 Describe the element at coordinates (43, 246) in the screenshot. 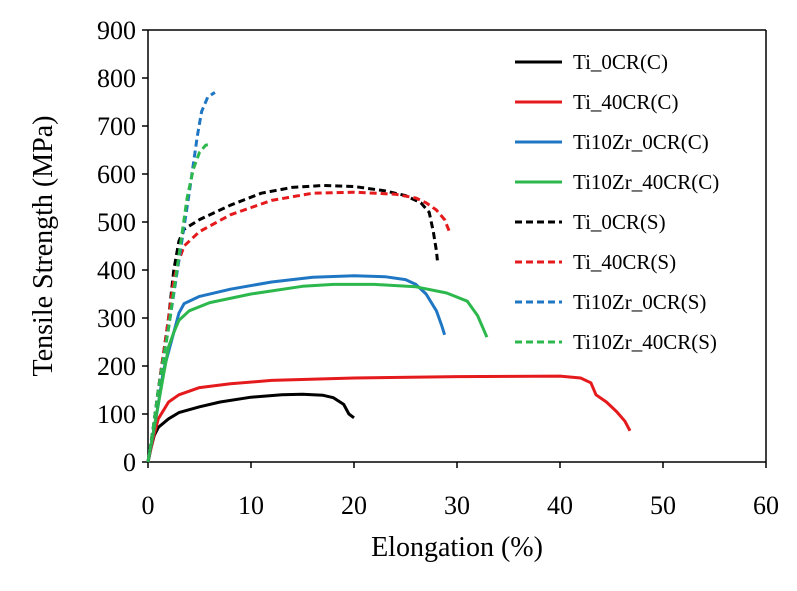

I see `y-axis-title: Tensile Strength (MPa)` at that location.